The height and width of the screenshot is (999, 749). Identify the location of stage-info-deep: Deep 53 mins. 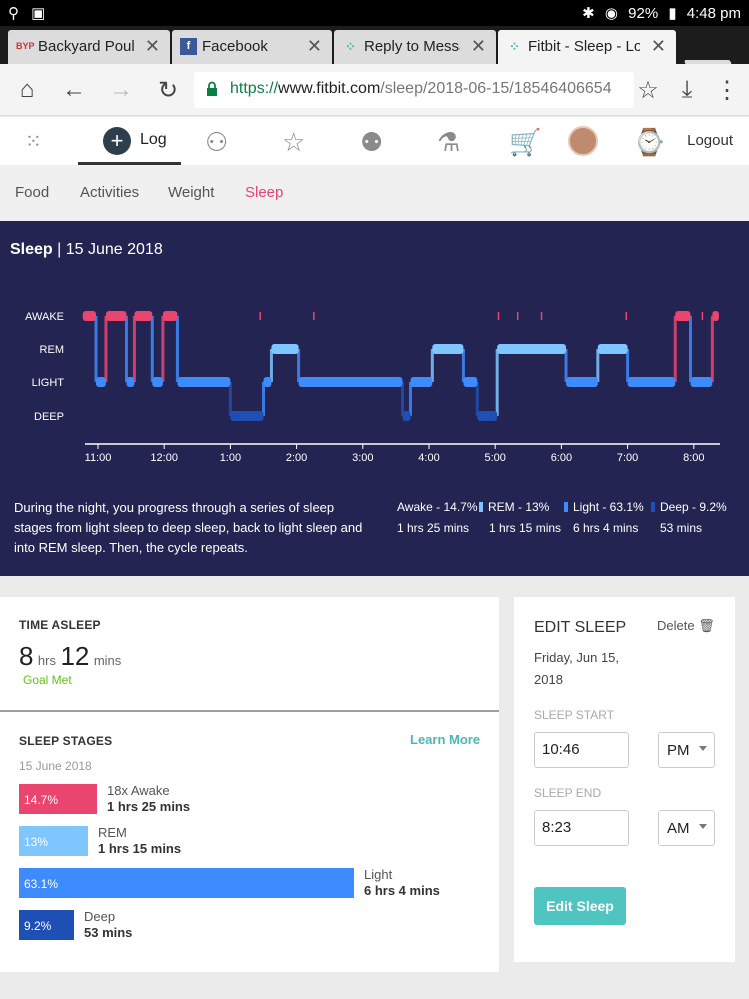
(108, 925).